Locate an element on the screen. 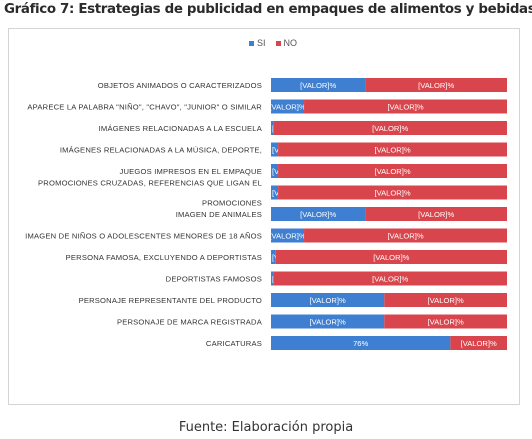  data-label-no-1: [VALOR]% is located at coordinates (405, 106).